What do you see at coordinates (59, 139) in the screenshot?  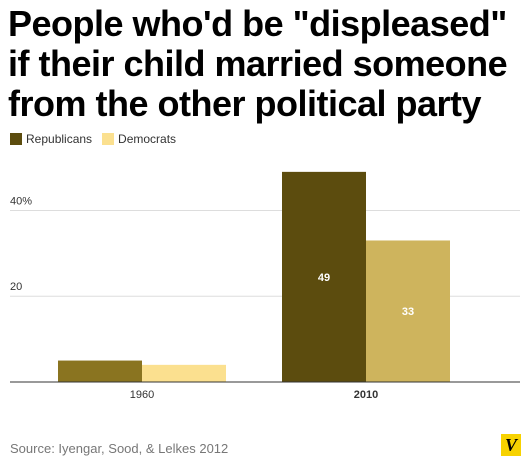 I see `legend-label-republicans: Republicans` at bounding box center [59, 139].